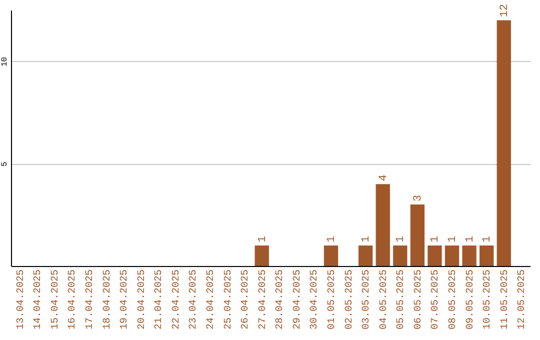  Describe the element at coordinates (504, 11) in the screenshot. I see `data-label: 12` at that location.